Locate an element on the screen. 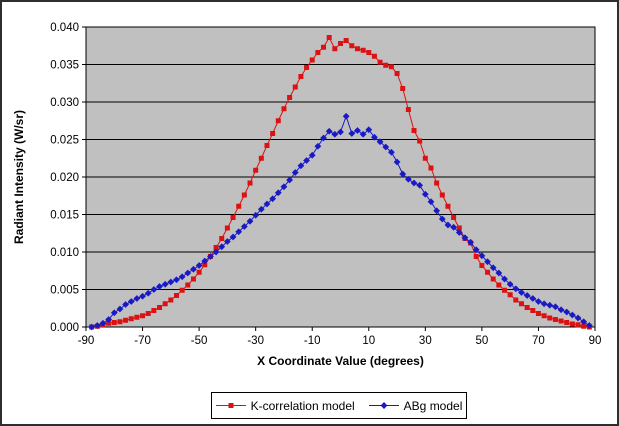 This screenshot has height=426, width=619. x-tick-label: 70 is located at coordinates (538, 341).